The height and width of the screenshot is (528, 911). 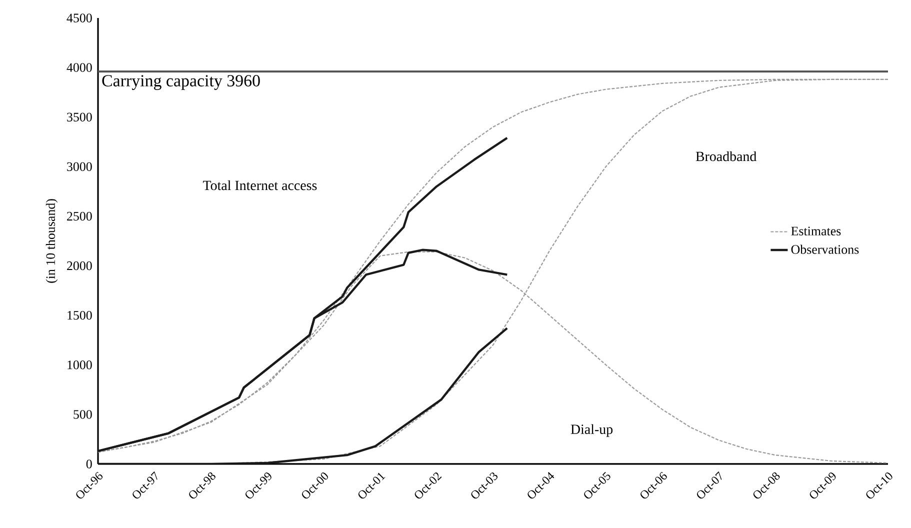 I want to click on y-tick-label: 4500, so click(x=79, y=18).